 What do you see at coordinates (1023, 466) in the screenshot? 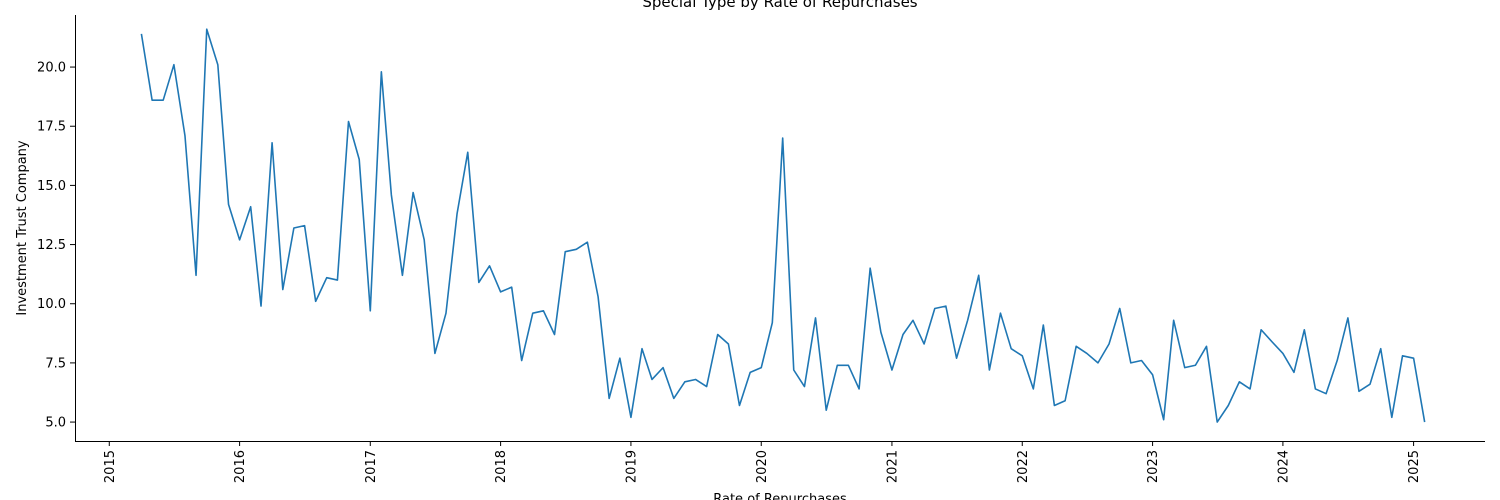
I see `x-tick-label: 2022` at bounding box center [1023, 466].